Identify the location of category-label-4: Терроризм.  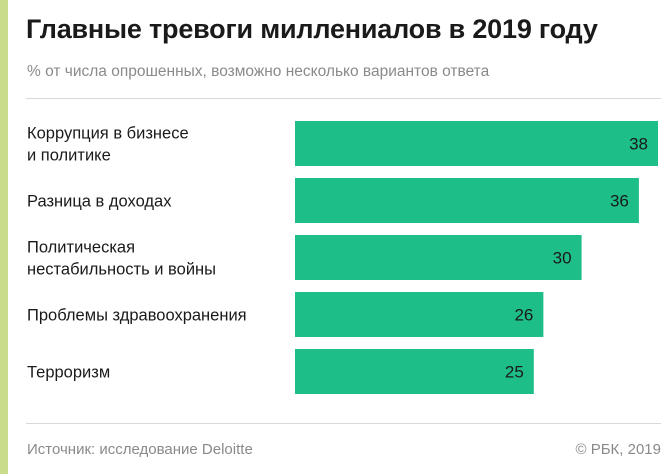
(68, 373).